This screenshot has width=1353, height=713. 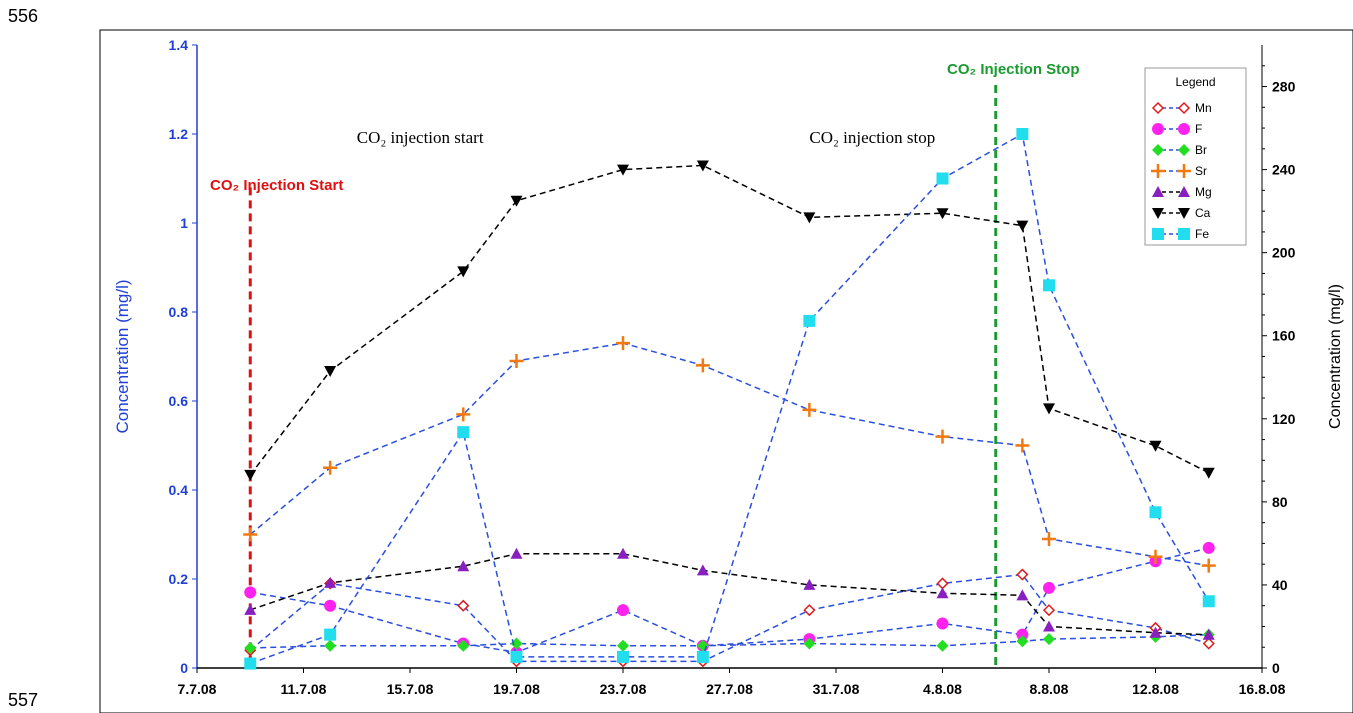 What do you see at coordinates (1155, 689) in the screenshot?
I see `x-tick-label: 12.8.08` at bounding box center [1155, 689].